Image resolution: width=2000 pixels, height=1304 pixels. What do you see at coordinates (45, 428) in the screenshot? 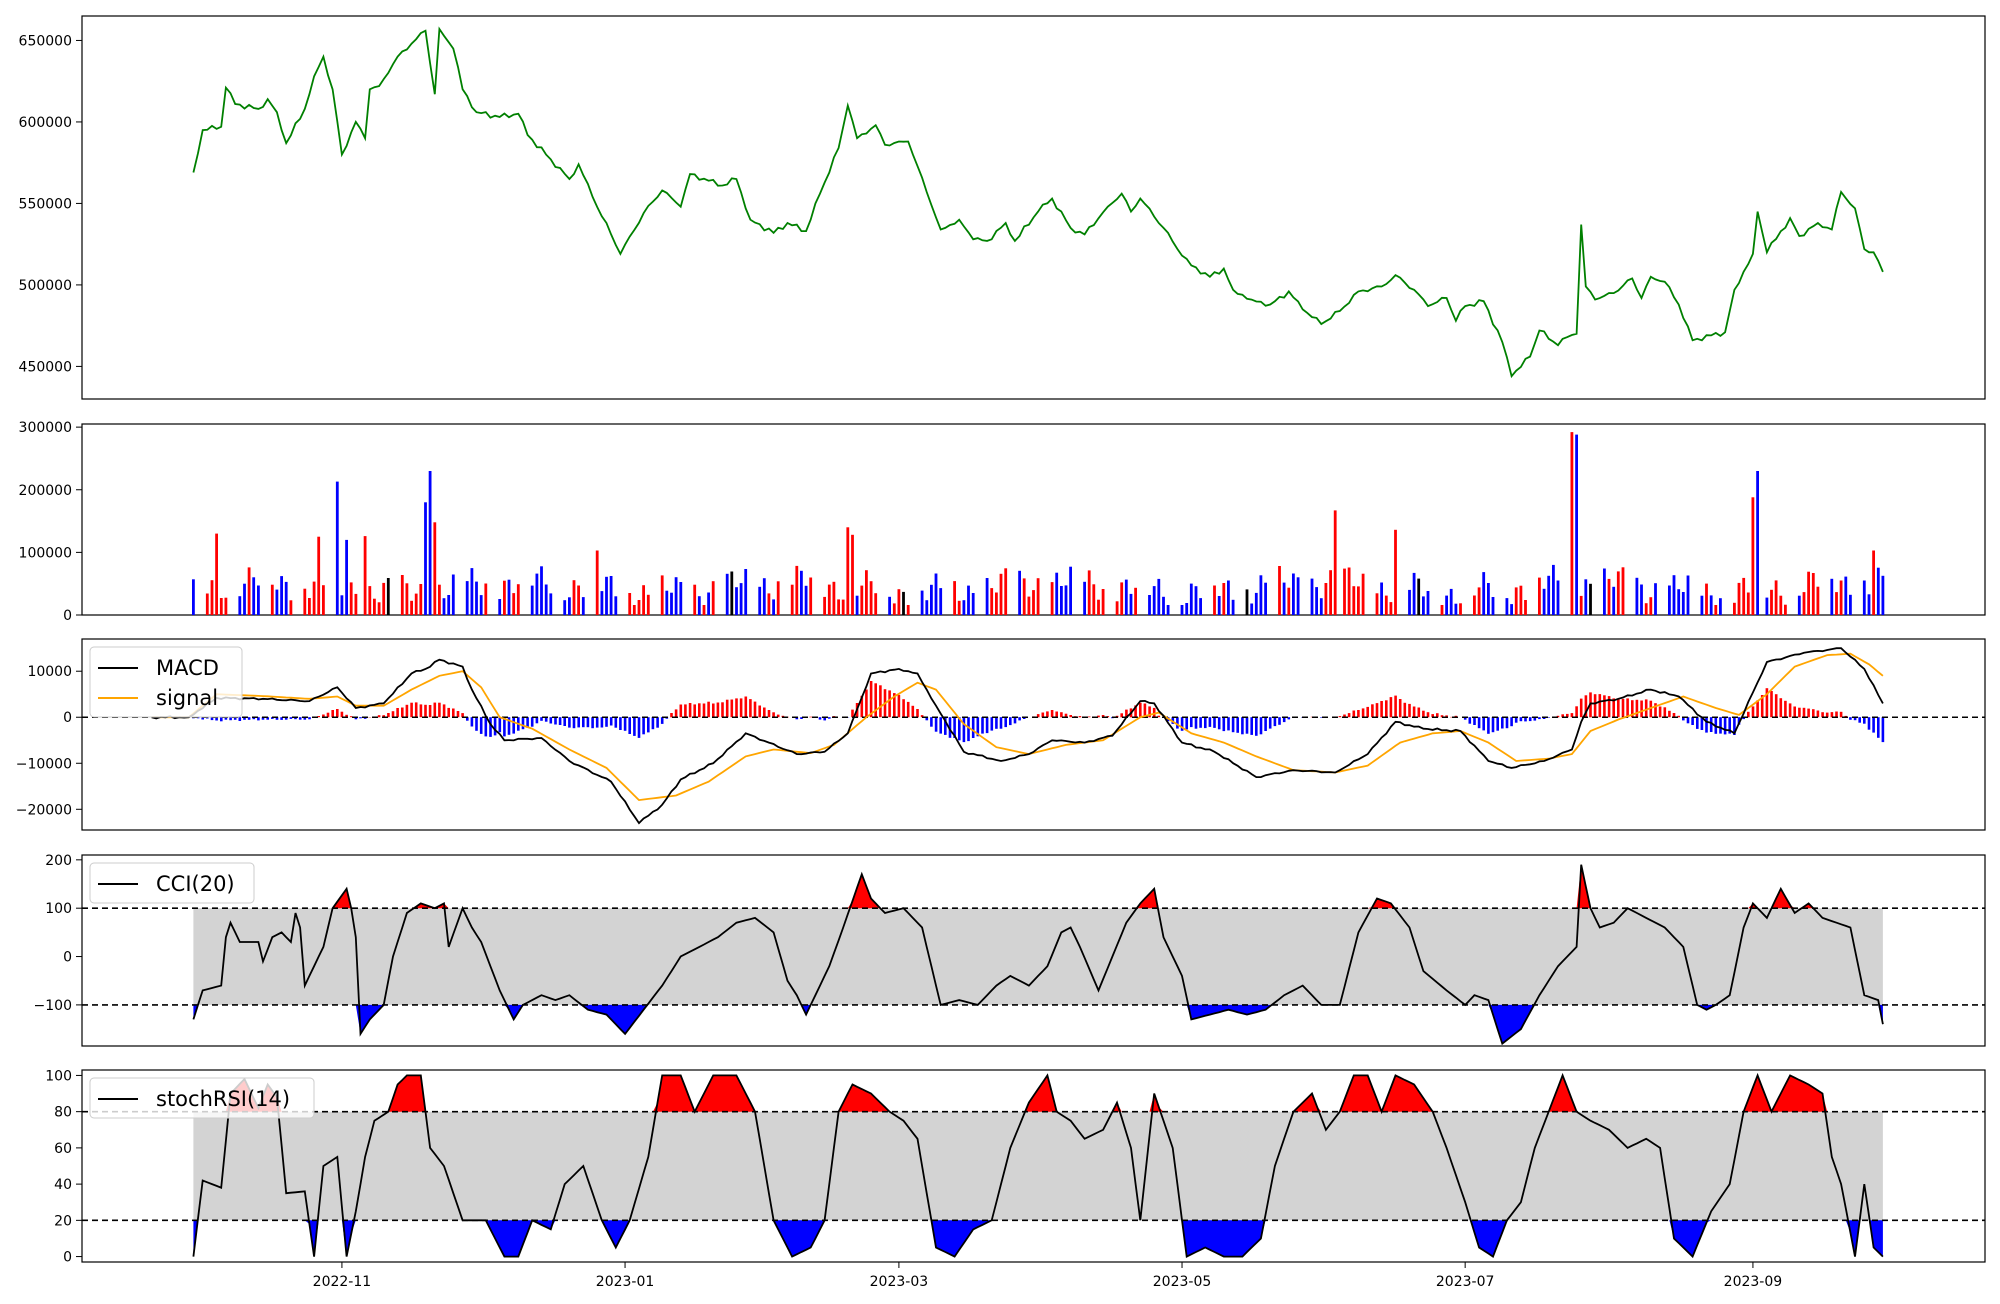
I see `volume-ytick-label: 300000` at bounding box center [45, 428].